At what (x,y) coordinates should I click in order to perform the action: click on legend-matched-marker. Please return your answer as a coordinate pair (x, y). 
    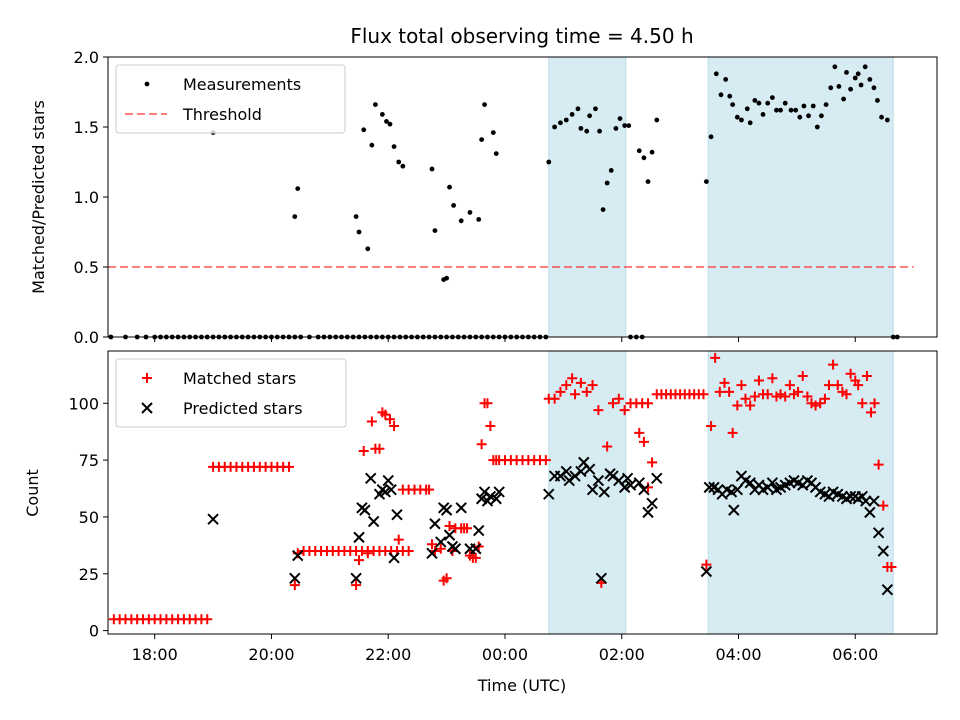
    Looking at the image, I should click on (147, 378).